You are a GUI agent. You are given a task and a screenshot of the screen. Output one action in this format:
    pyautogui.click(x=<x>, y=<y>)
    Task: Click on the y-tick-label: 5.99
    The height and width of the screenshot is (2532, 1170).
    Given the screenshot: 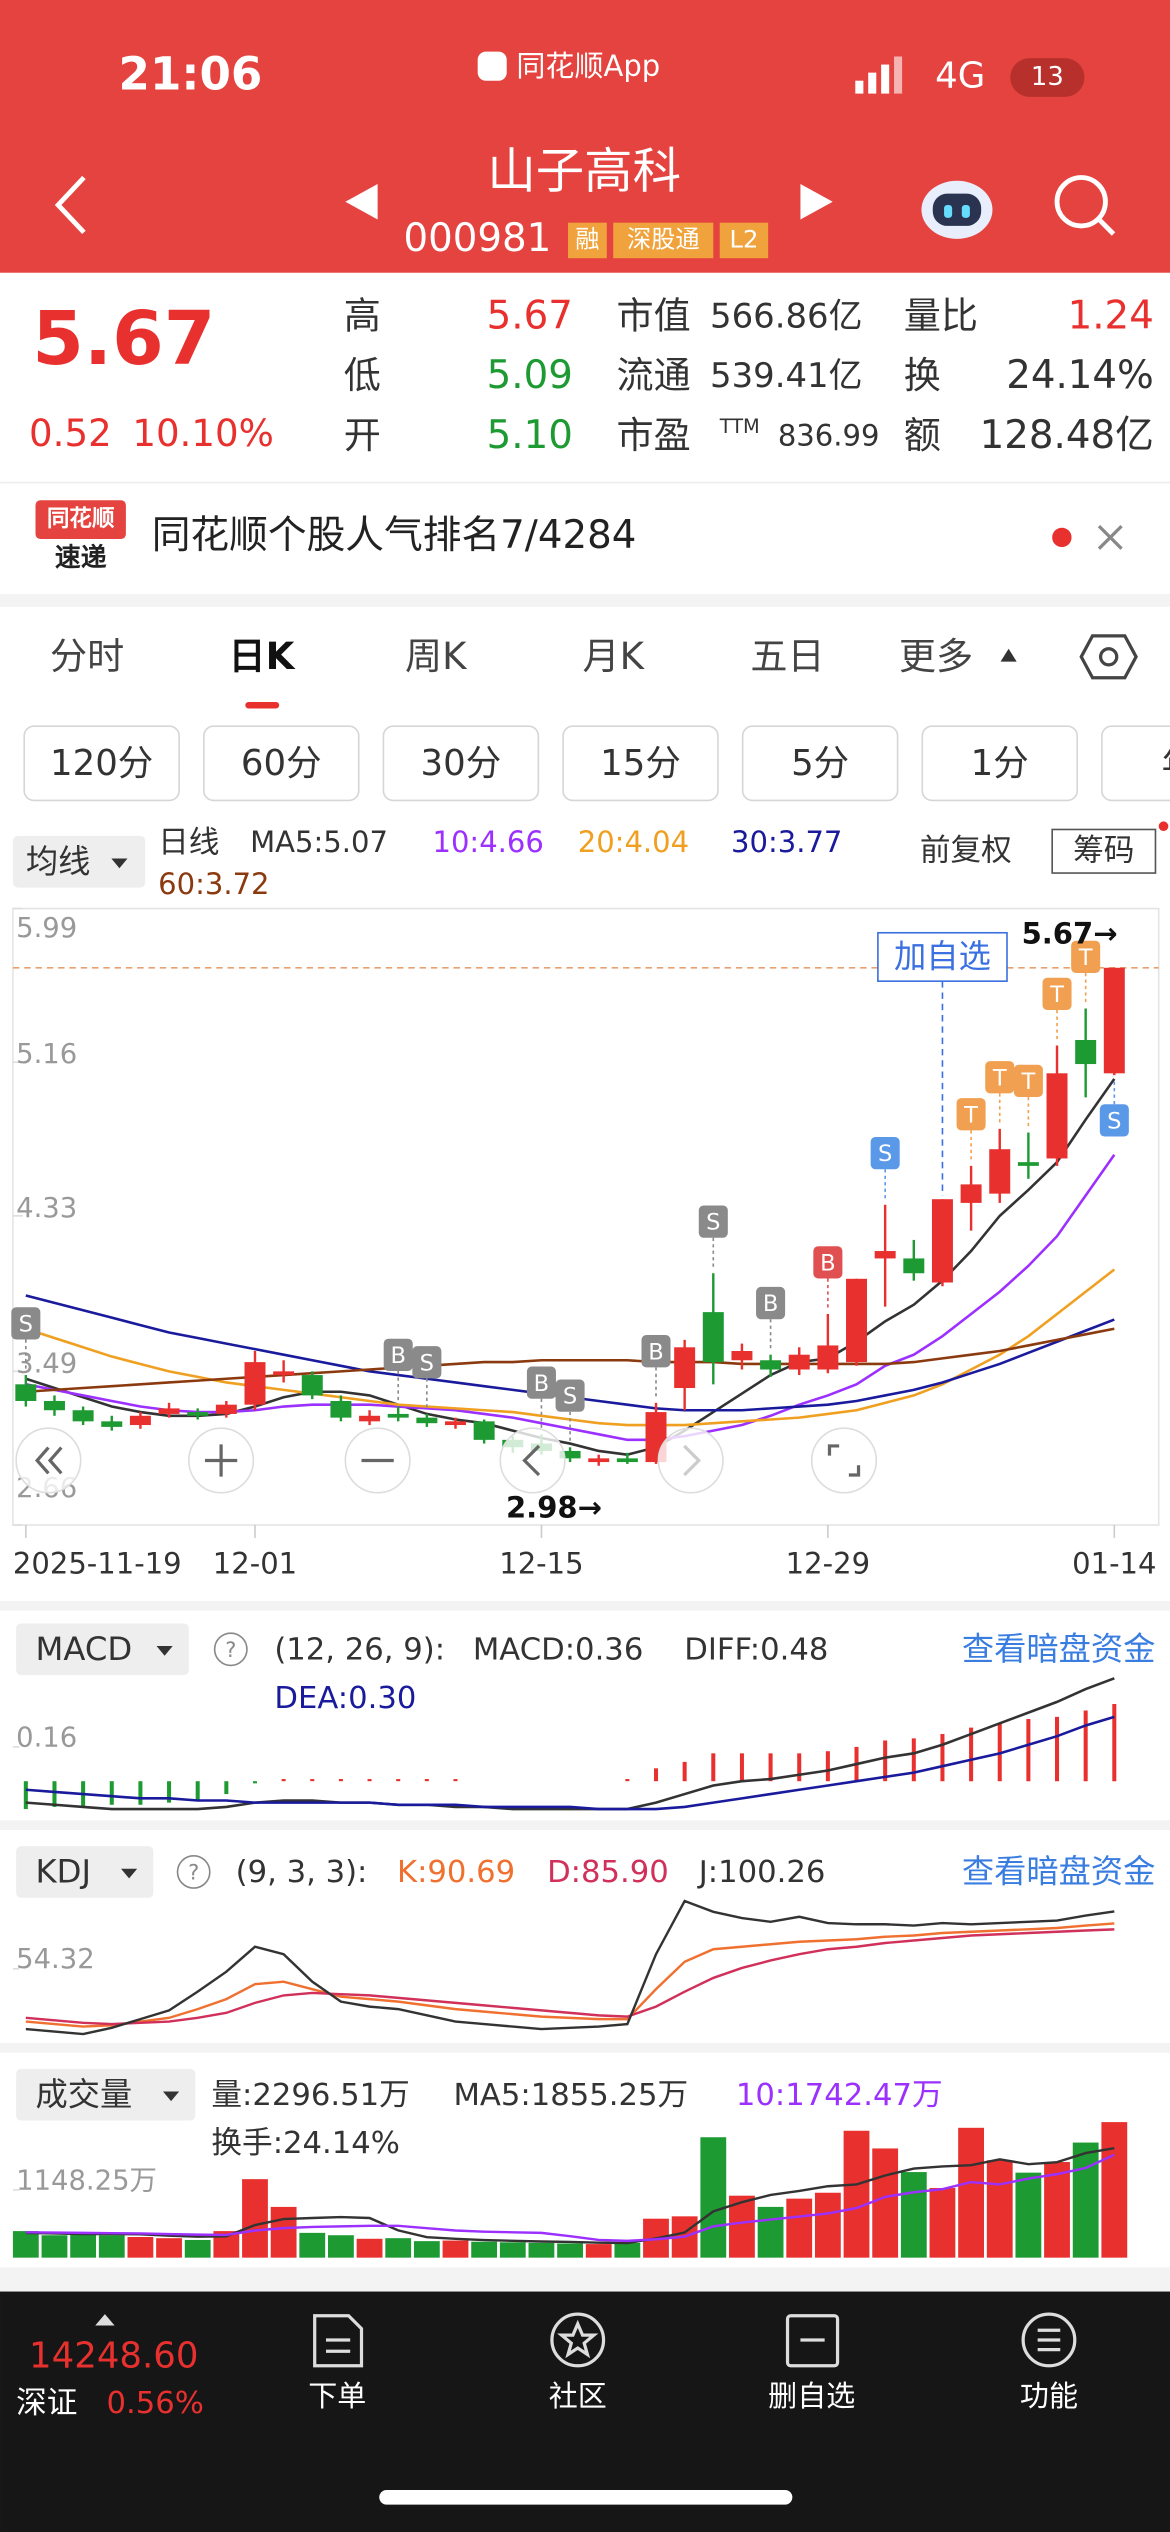 What is the action you would take?
    pyautogui.click(x=46, y=928)
    